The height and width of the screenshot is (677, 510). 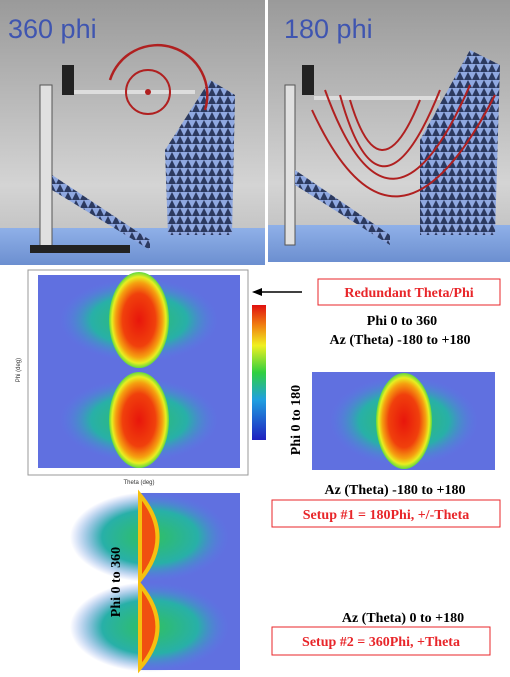 I want to click on y-axis-label: Phi (deg), so click(x=19, y=370).